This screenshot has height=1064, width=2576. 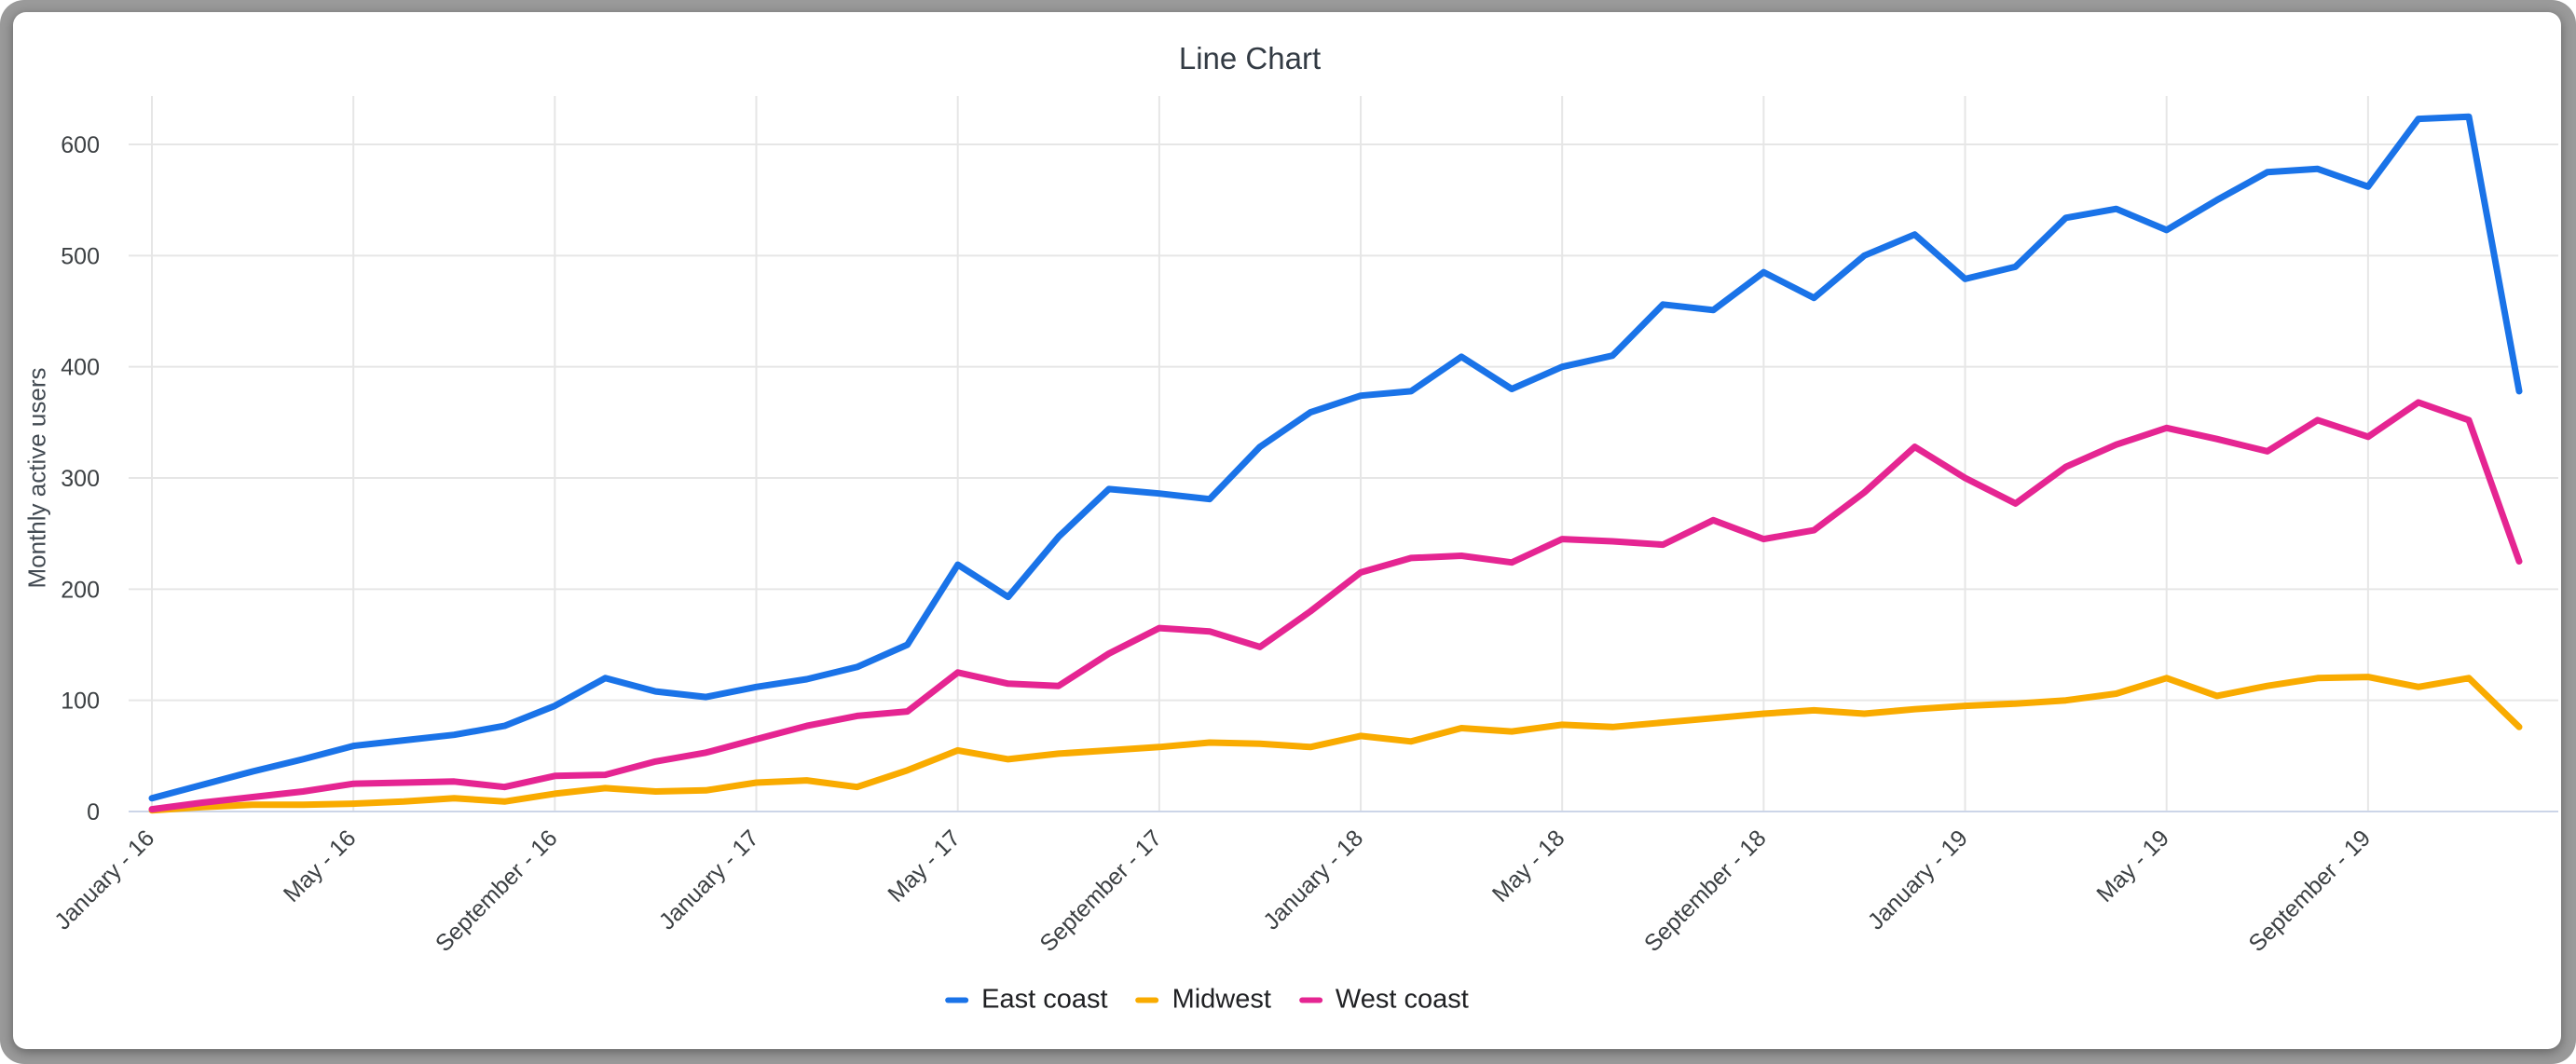 I want to click on legend-item-east-coast: East coast, so click(x=1026, y=1000).